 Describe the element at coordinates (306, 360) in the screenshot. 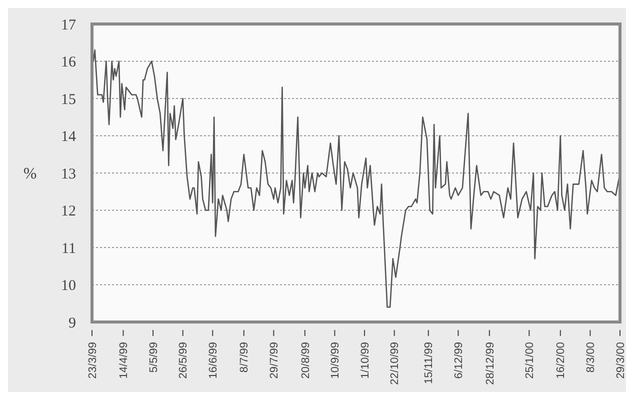

I see `x-tick-label: 20/8/99` at that location.